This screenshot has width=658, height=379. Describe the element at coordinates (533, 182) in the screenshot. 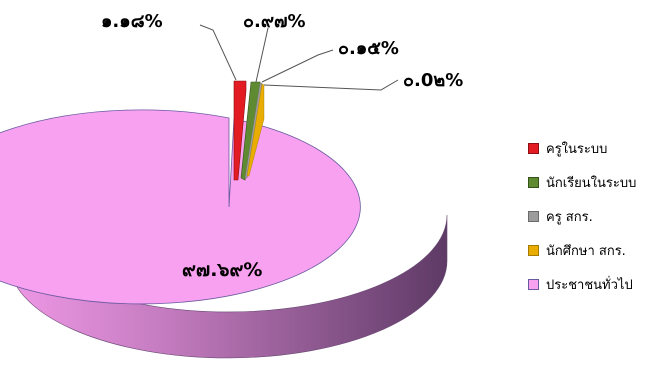

I see `legend-swatch-students` at that location.